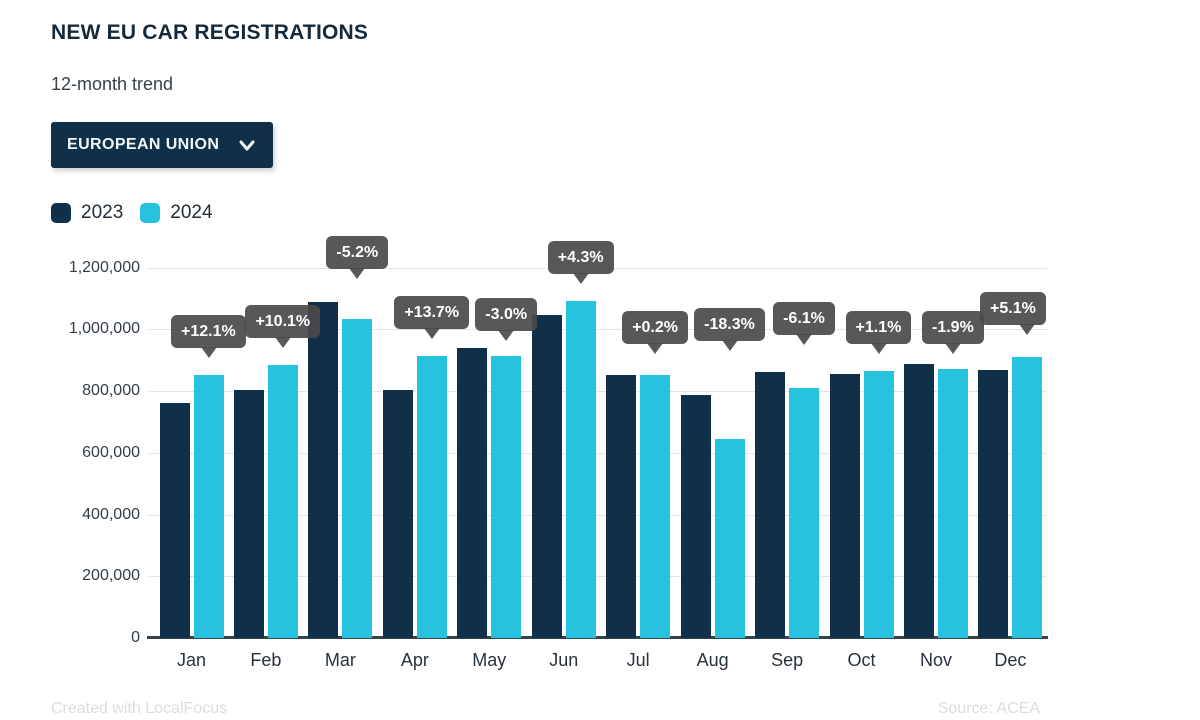 The image size is (1200, 720). I want to click on x-axis-label-oct: Oct, so click(861, 660).